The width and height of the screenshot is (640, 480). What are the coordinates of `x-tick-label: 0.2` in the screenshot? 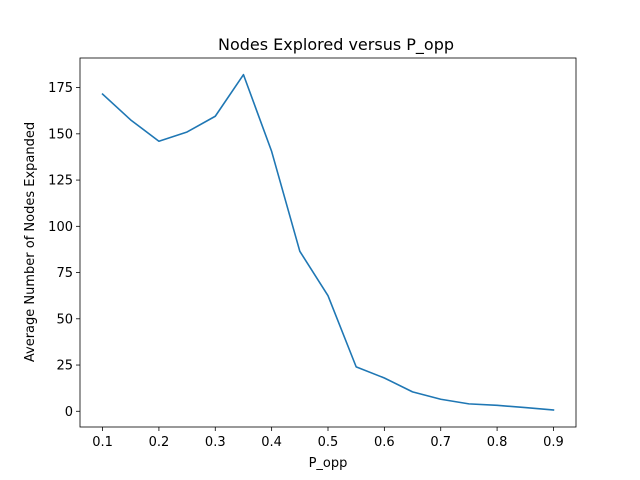 It's located at (159, 442).